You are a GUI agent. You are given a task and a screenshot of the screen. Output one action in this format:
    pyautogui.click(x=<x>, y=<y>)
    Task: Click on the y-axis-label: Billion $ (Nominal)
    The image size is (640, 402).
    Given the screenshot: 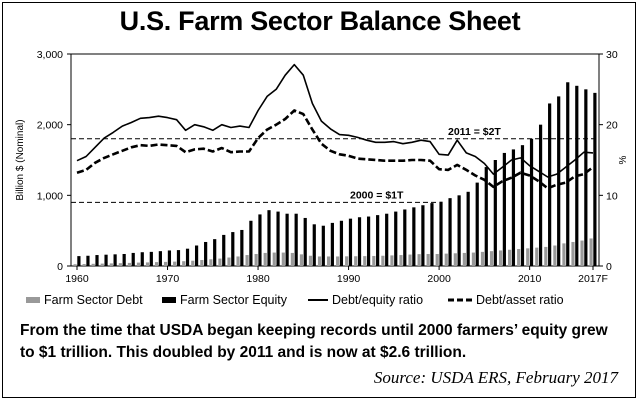 What is the action you would take?
    pyautogui.click(x=20, y=159)
    